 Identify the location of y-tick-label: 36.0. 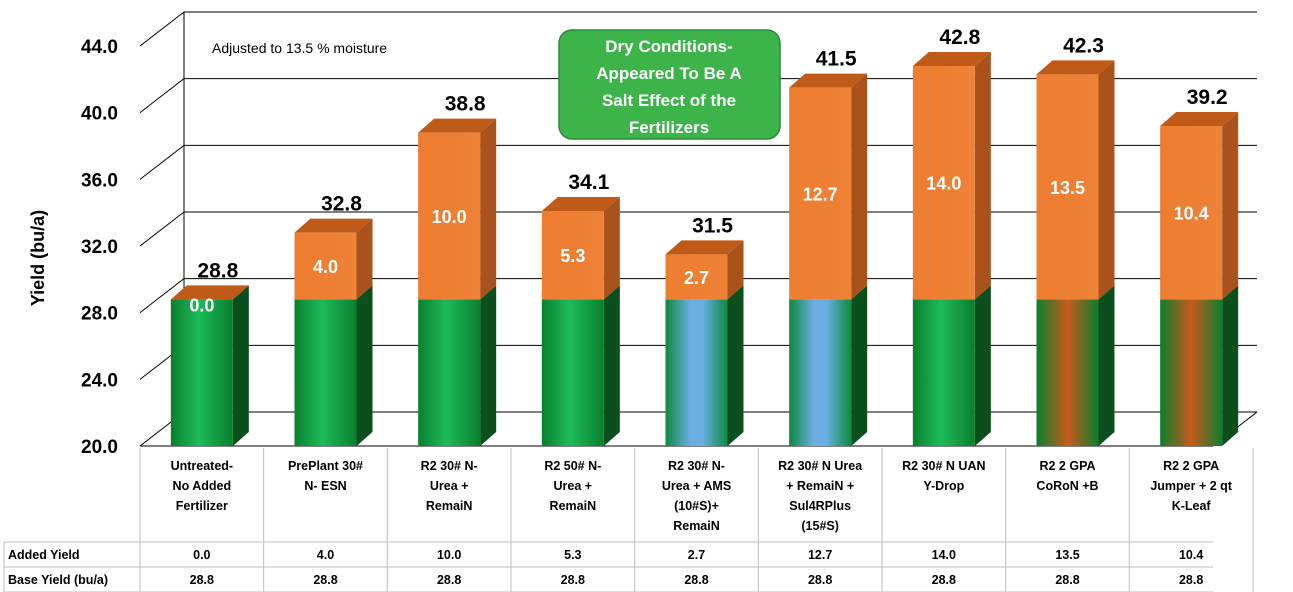
(99, 180).